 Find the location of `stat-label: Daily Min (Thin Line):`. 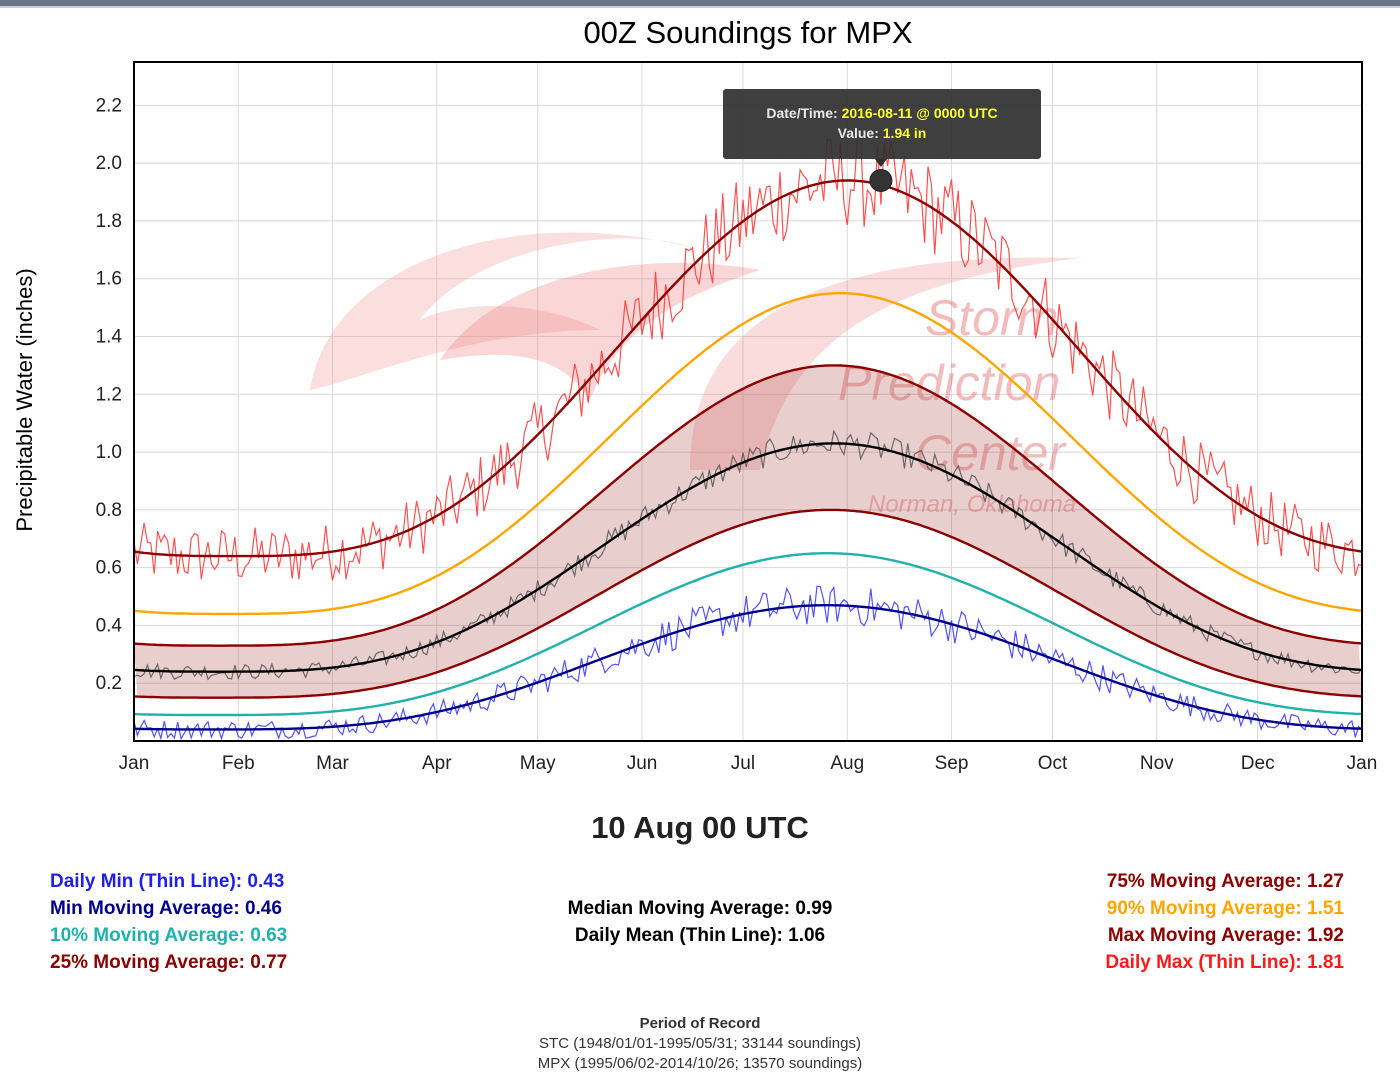

stat-label: Daily Min (Thin Line): is located at coordinates (149, 881).